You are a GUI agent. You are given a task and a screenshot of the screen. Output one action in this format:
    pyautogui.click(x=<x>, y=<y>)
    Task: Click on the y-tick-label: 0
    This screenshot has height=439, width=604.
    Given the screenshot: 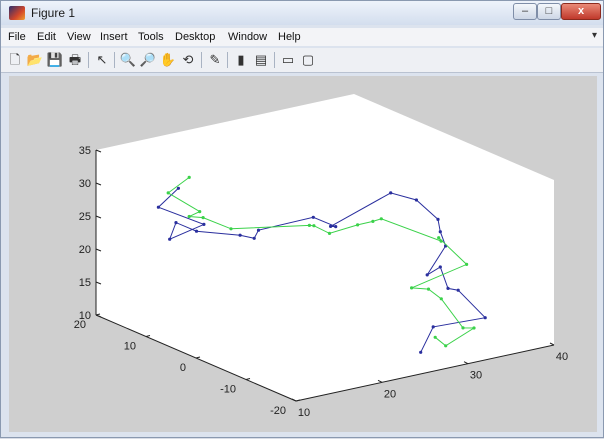 What is the action you would take?
    pyautogui.click(x=183, y=368)
    